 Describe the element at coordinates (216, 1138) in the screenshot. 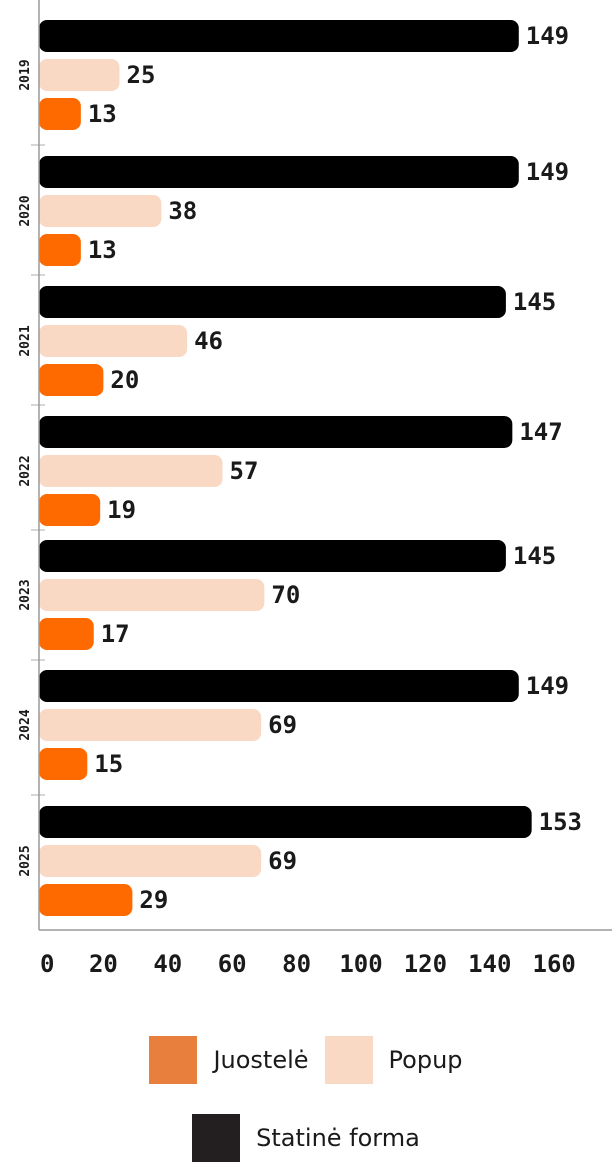

I see `legend-swatch-statine-forma` at that location.